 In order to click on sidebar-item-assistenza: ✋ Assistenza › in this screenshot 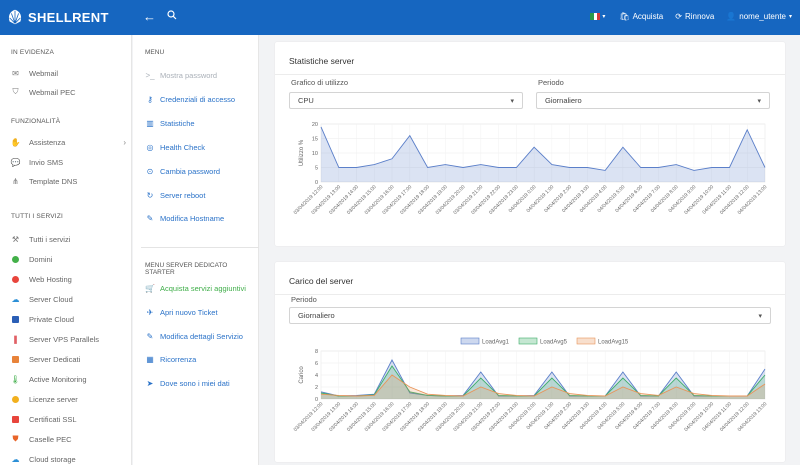, I will do `click(68, 142)`.